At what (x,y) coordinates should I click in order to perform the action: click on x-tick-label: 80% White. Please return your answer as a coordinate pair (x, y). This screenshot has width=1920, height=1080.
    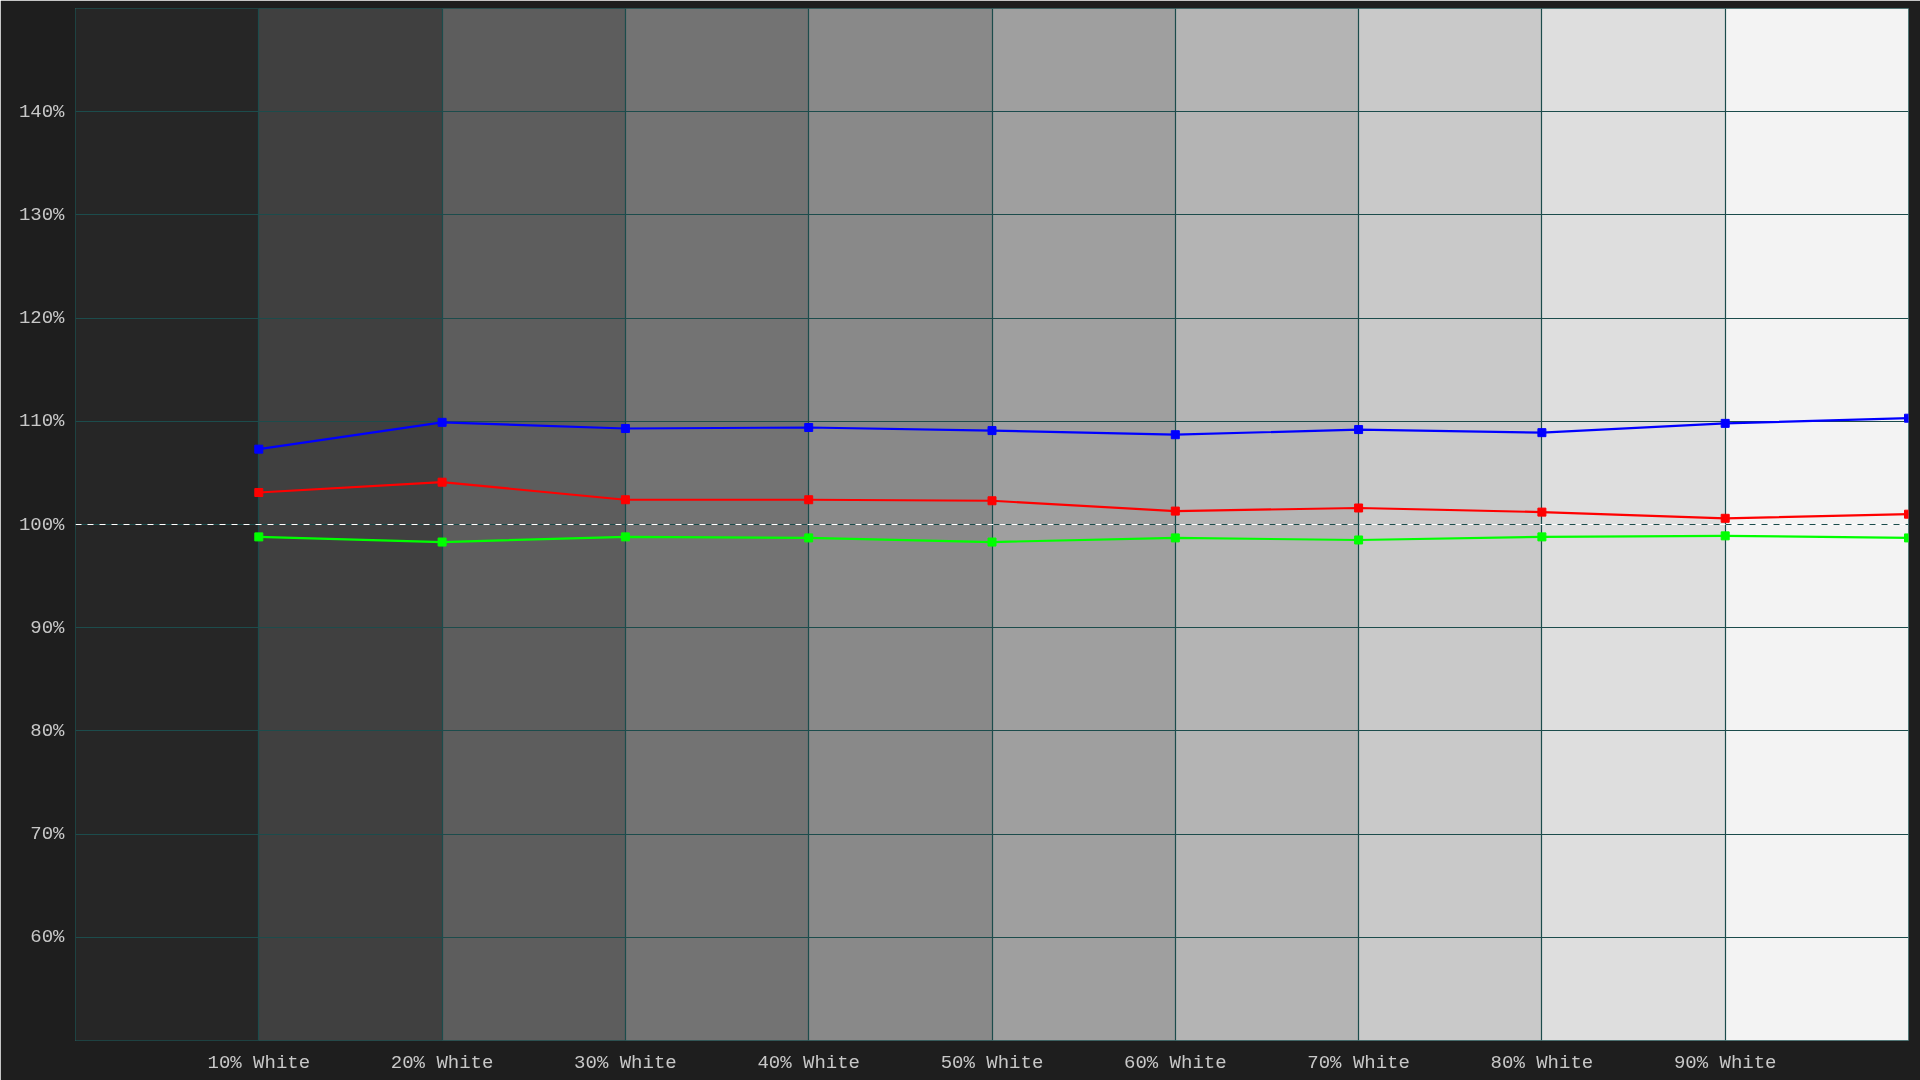
    Looking at the image, I should click on (1542, 1062).